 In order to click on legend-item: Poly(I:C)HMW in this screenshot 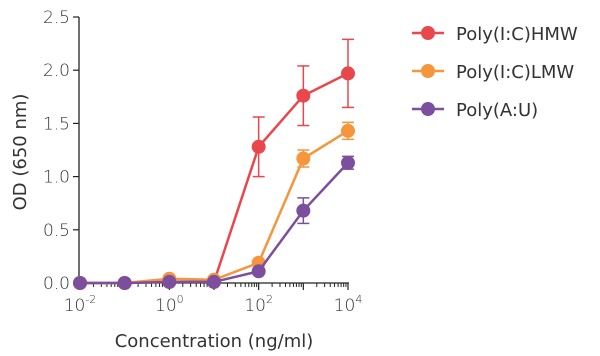, I will do `click(495, 34)`.